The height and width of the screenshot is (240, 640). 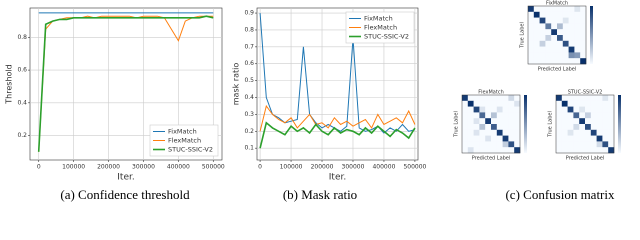 What do you see at coordinates (249, 131) in the screenshot?
I see `y-tick-label: 0.2` at bounding box center [249, 131].